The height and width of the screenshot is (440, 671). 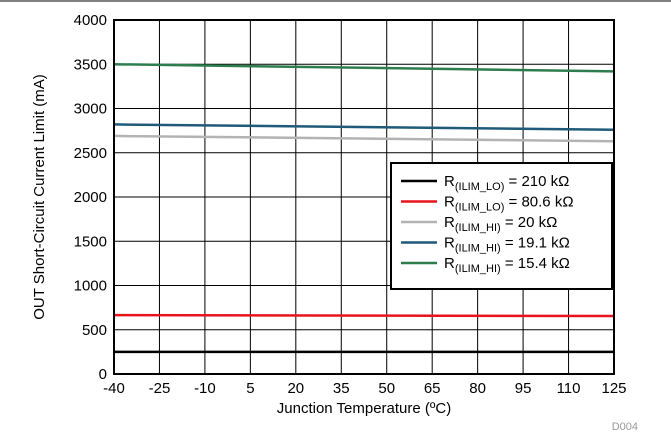 What do you see at coordinates (506, 183) in the screenshot?
I see `legend-label-1: R(ILIM_LO) = 210 kΩ` at bounding box center [506, 183].